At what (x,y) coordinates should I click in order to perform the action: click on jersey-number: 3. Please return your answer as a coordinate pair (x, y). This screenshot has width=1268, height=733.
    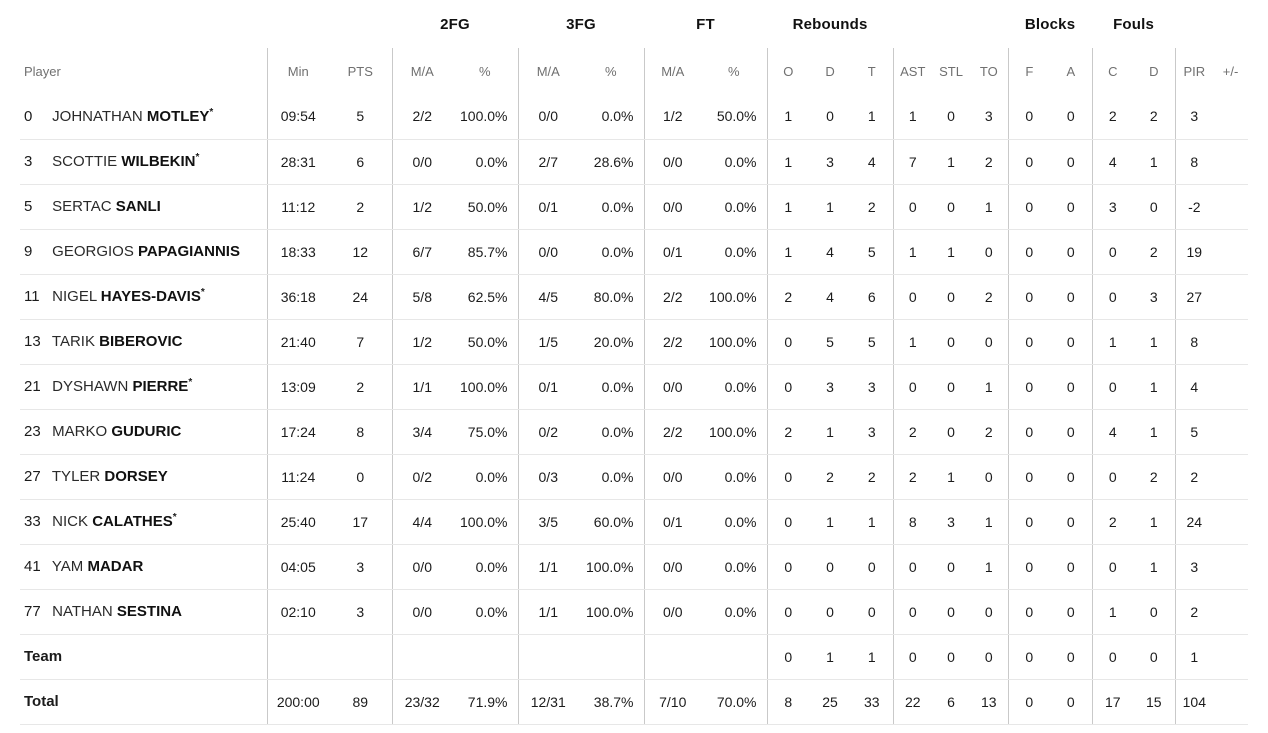
    Looking at the image, I should click on (28, 161).